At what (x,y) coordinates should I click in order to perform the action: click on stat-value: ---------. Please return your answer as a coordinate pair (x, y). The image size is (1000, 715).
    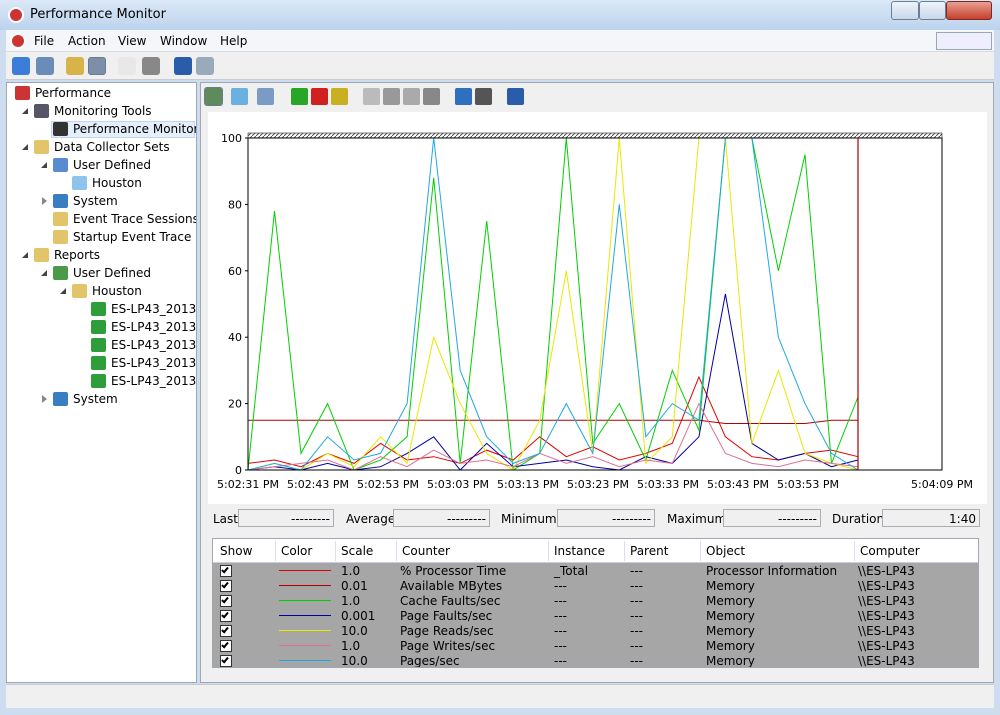
    Looking at the image, I should click on (310, 519).